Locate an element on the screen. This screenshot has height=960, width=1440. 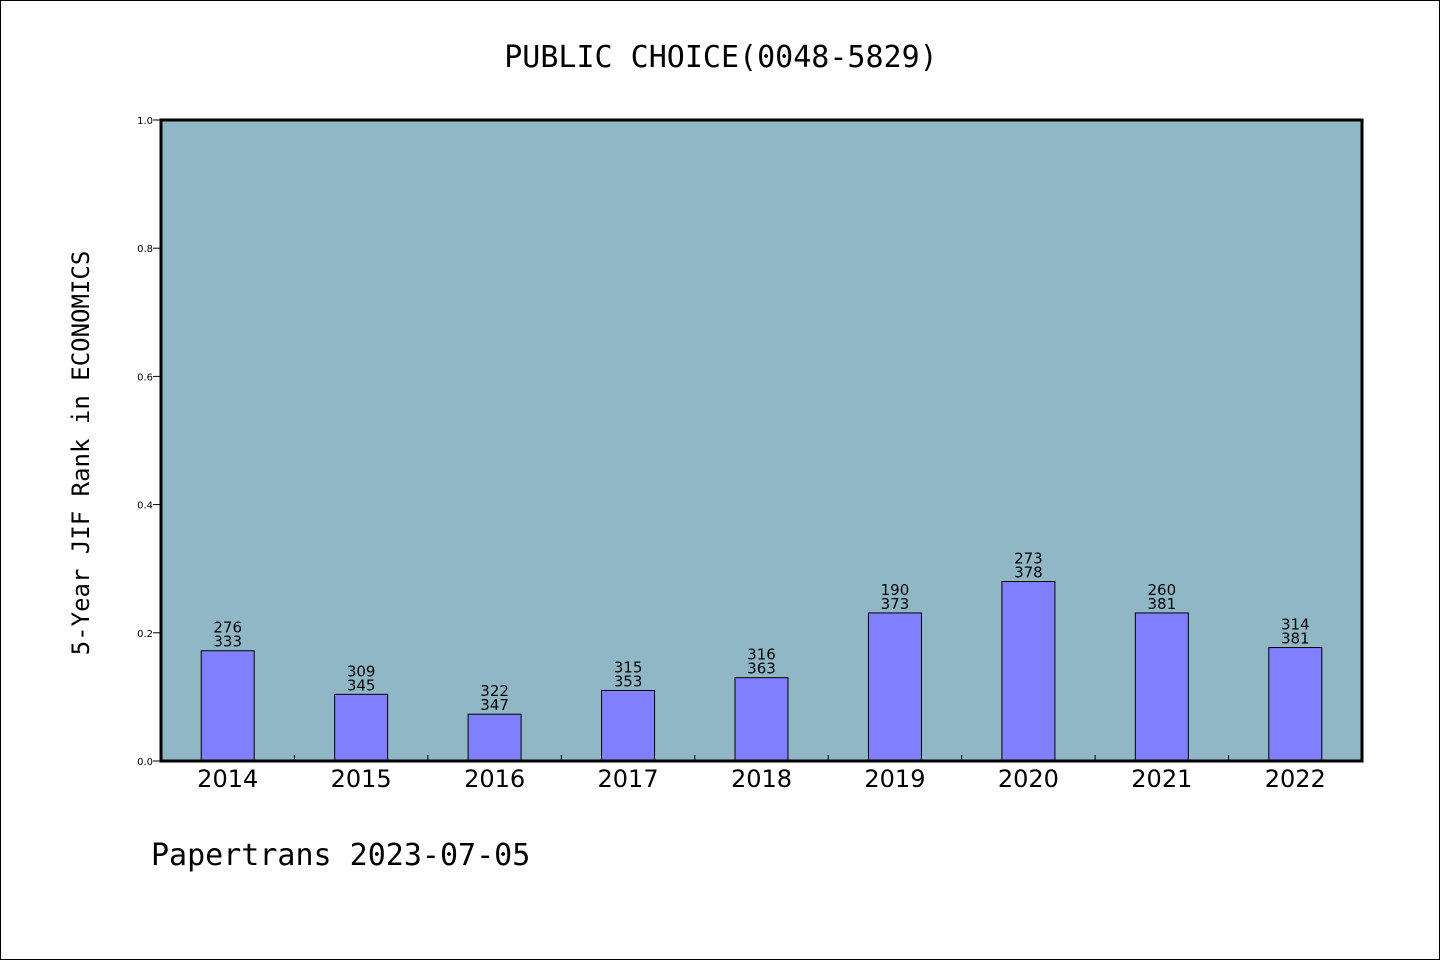
x-axis: 2014 2015 2016 2017 2018 2019 2020 2021 2022 is located at coordinates (761, 774).